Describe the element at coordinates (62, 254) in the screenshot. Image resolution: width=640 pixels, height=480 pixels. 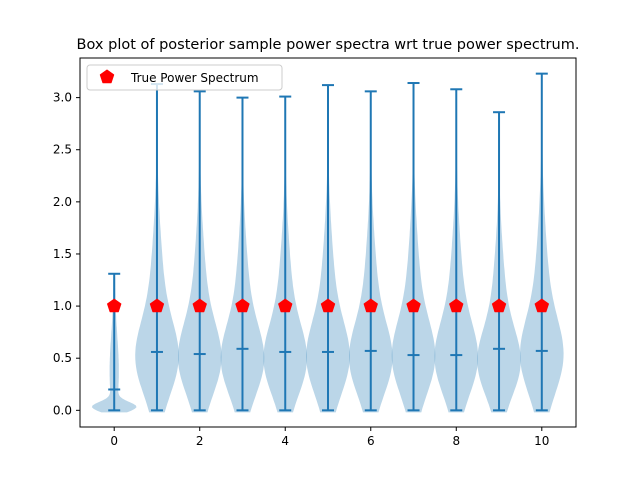
I see `y-tick-label: 1.5` at that location.